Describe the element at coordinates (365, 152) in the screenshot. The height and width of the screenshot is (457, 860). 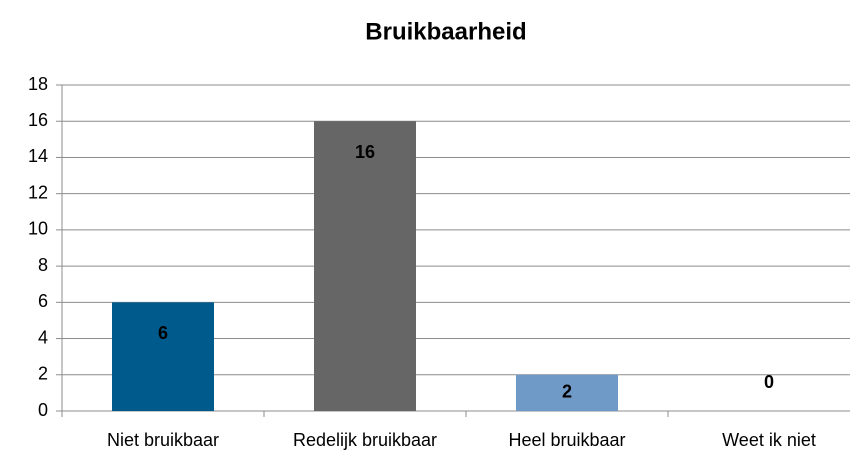
I see `value-label: 16` at that location.